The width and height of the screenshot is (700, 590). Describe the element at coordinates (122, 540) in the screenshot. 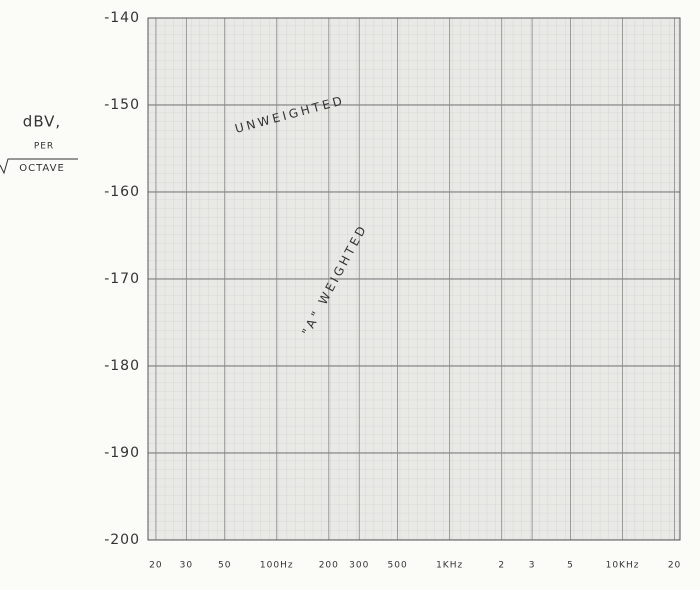

I see `y-tick-label: -200` at that location.